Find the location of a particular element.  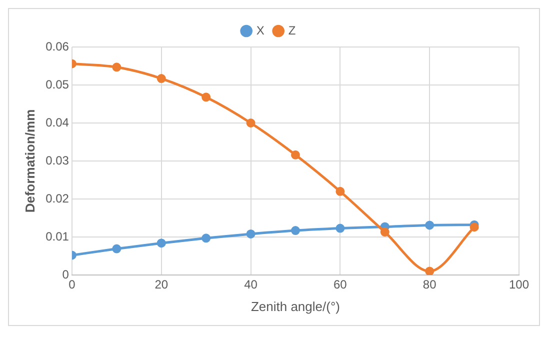

x-tick-label: 20 is located at coordinates (161, 285).